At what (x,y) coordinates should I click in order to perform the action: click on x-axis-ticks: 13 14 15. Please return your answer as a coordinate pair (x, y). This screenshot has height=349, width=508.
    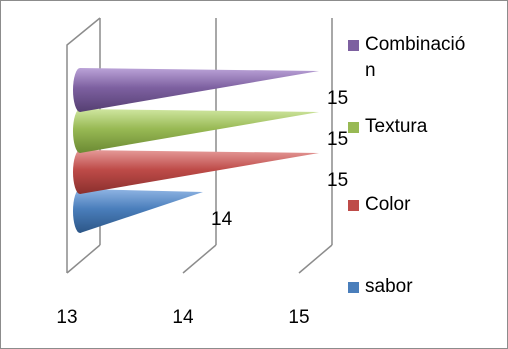
    Looking at the image, I should click on (182, 317).